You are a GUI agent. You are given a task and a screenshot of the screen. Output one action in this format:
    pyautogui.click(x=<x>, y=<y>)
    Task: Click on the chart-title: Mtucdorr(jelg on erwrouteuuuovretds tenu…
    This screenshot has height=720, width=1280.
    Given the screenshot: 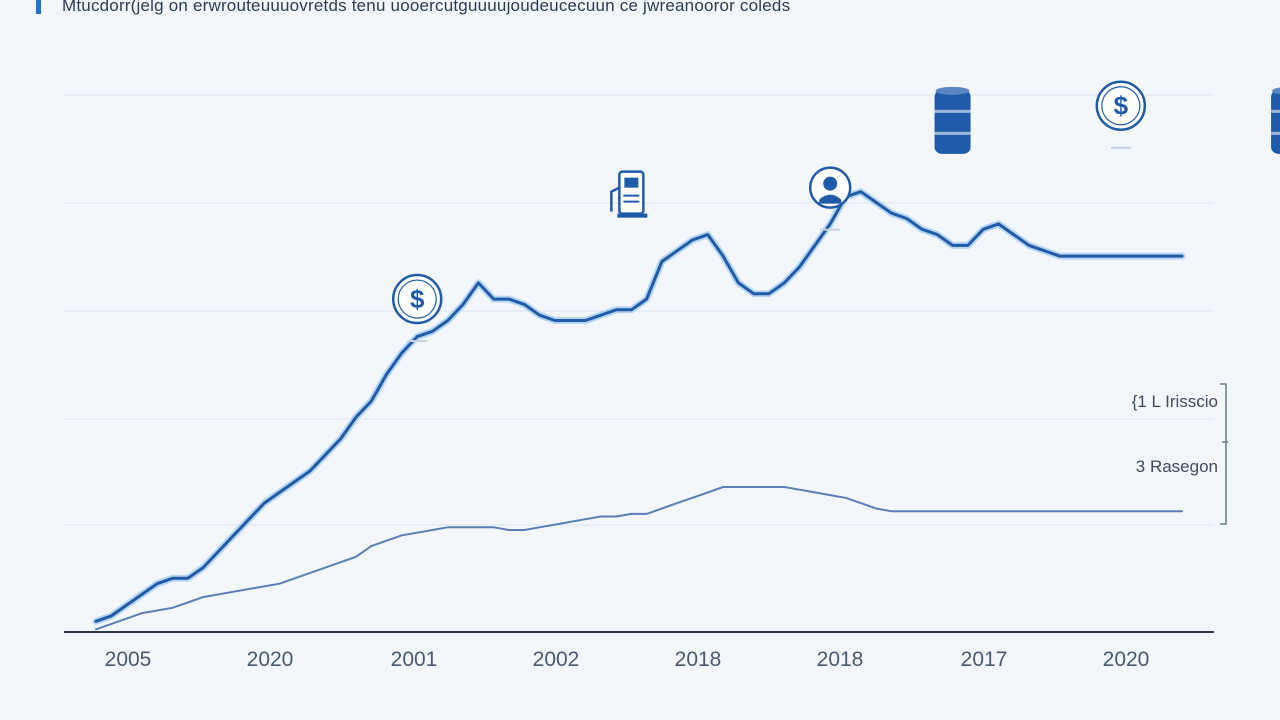 What is the action you would take?
    pyautogui.click(x=426, y=7)
    